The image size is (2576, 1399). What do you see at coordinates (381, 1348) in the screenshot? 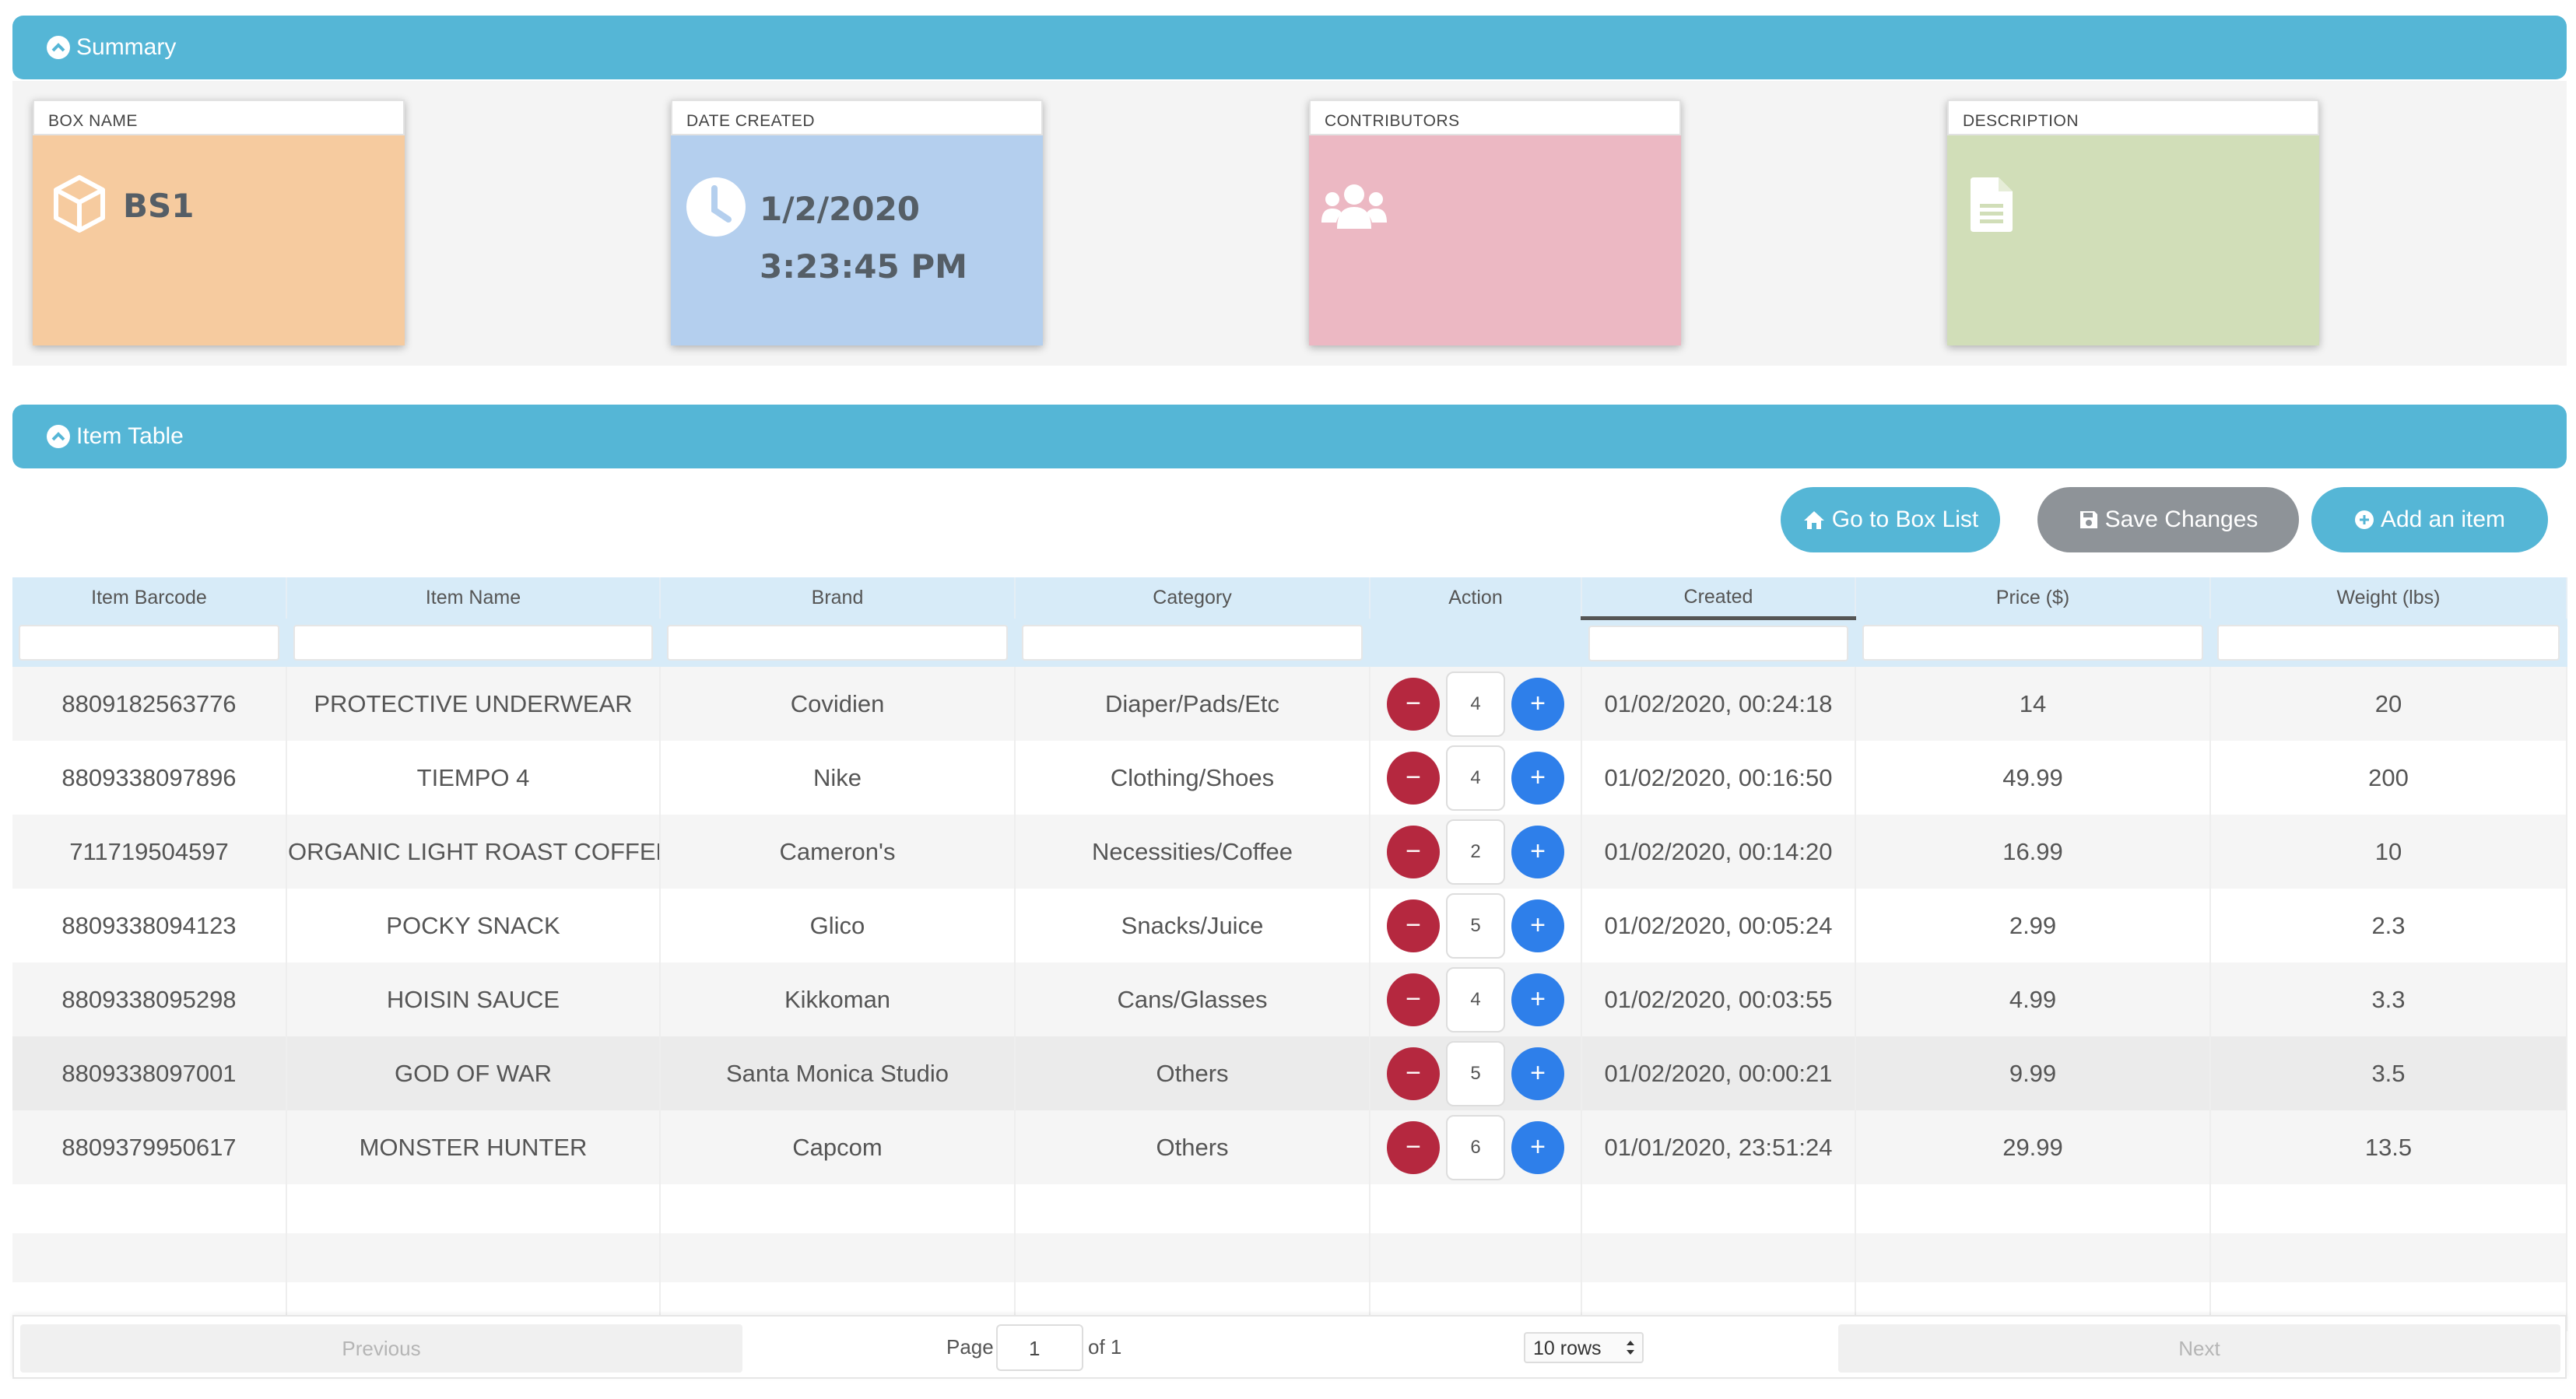
I see `previous-button: Previous` at bounding box center [381, 1348].